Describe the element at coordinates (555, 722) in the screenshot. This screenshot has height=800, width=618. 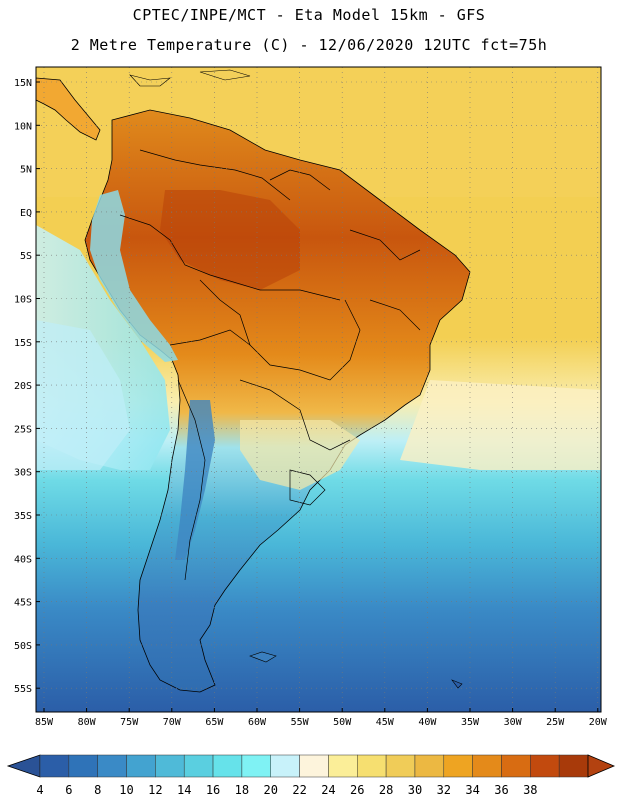
I see `longitude-label: 25W` at that location.